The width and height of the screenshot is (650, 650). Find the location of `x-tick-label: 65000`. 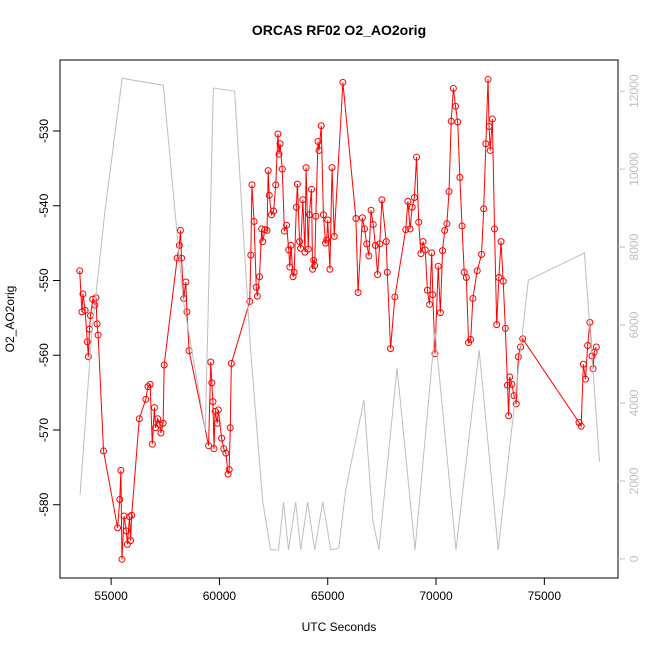

x-tick-label: 65000 is located at coordinates (328, 596).